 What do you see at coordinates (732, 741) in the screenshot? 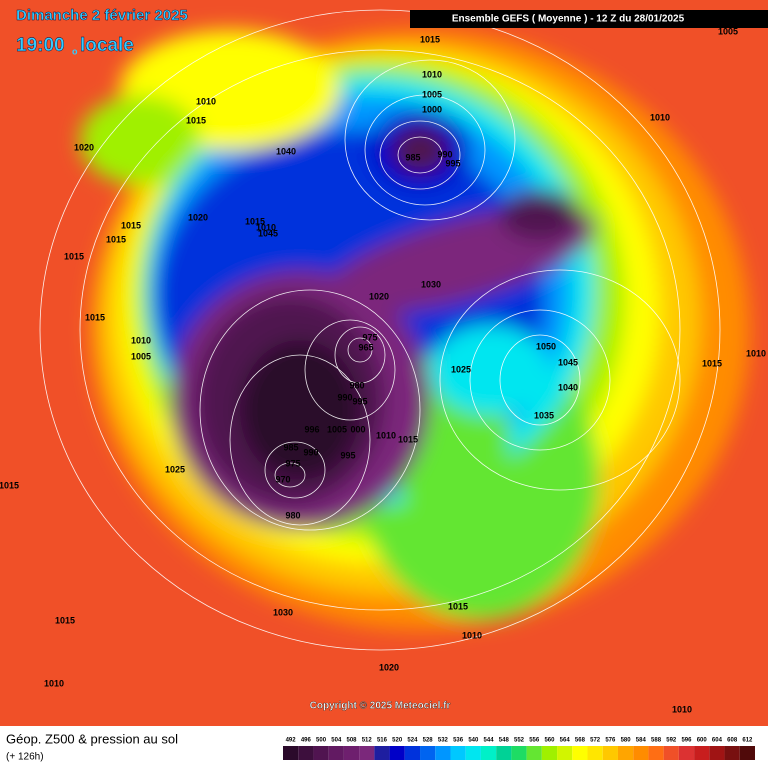
I see `colorbar-label: 608` at bounding box center [732, 741].